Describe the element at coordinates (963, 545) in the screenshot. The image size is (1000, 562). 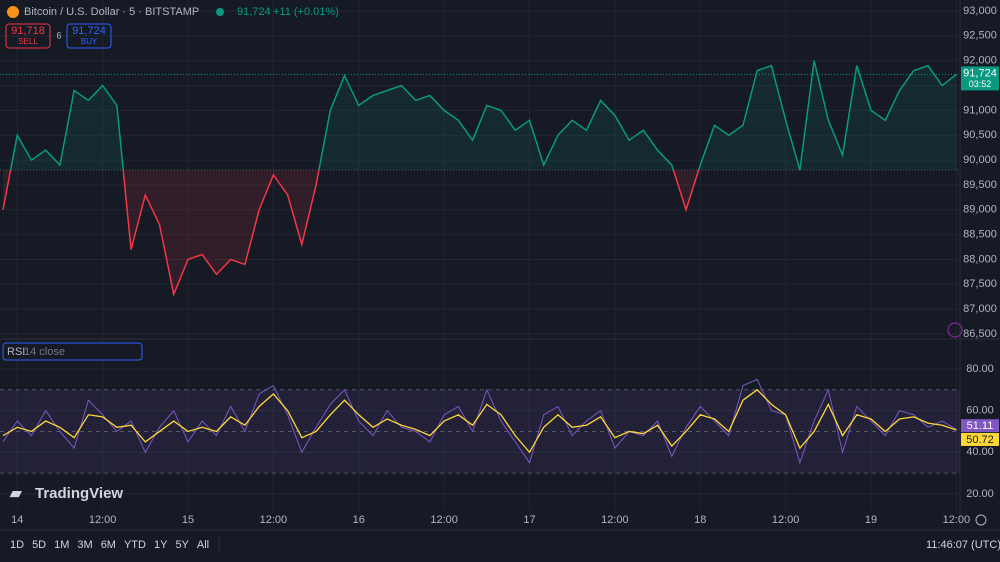
I see `clock: 11:46:07 (UTC)` at that location.